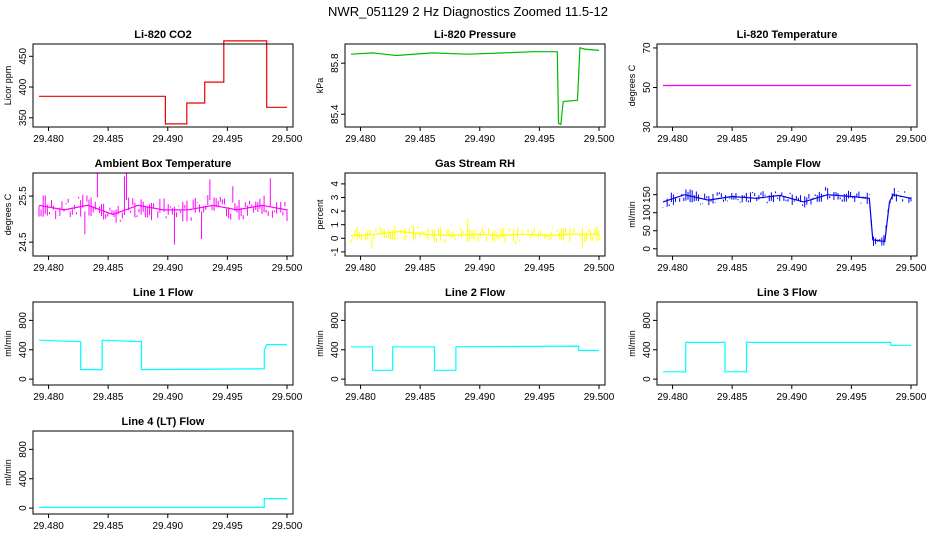 This screenshot has width=936, height=540. What do you see at coordinates (475, 293) in the screenshot?
I see `panel-title: Line 2 Flow` at bounding box center [475, 293].